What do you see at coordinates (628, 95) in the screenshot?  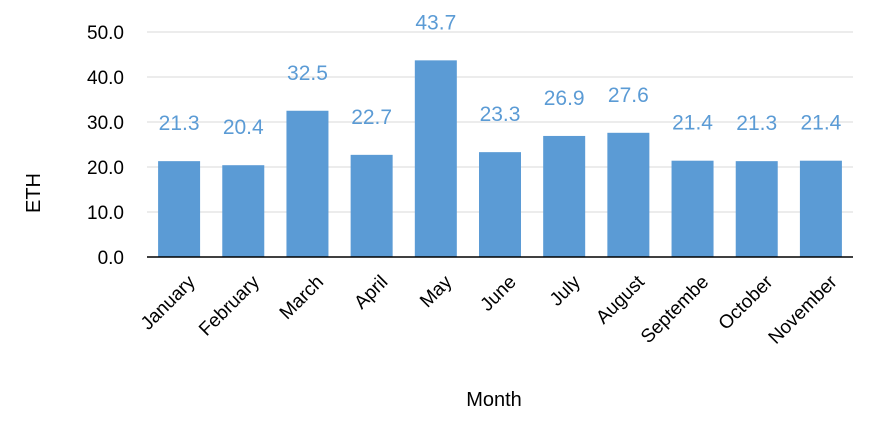 I see `data-label: 27.6` at bounding box center [628, 95].